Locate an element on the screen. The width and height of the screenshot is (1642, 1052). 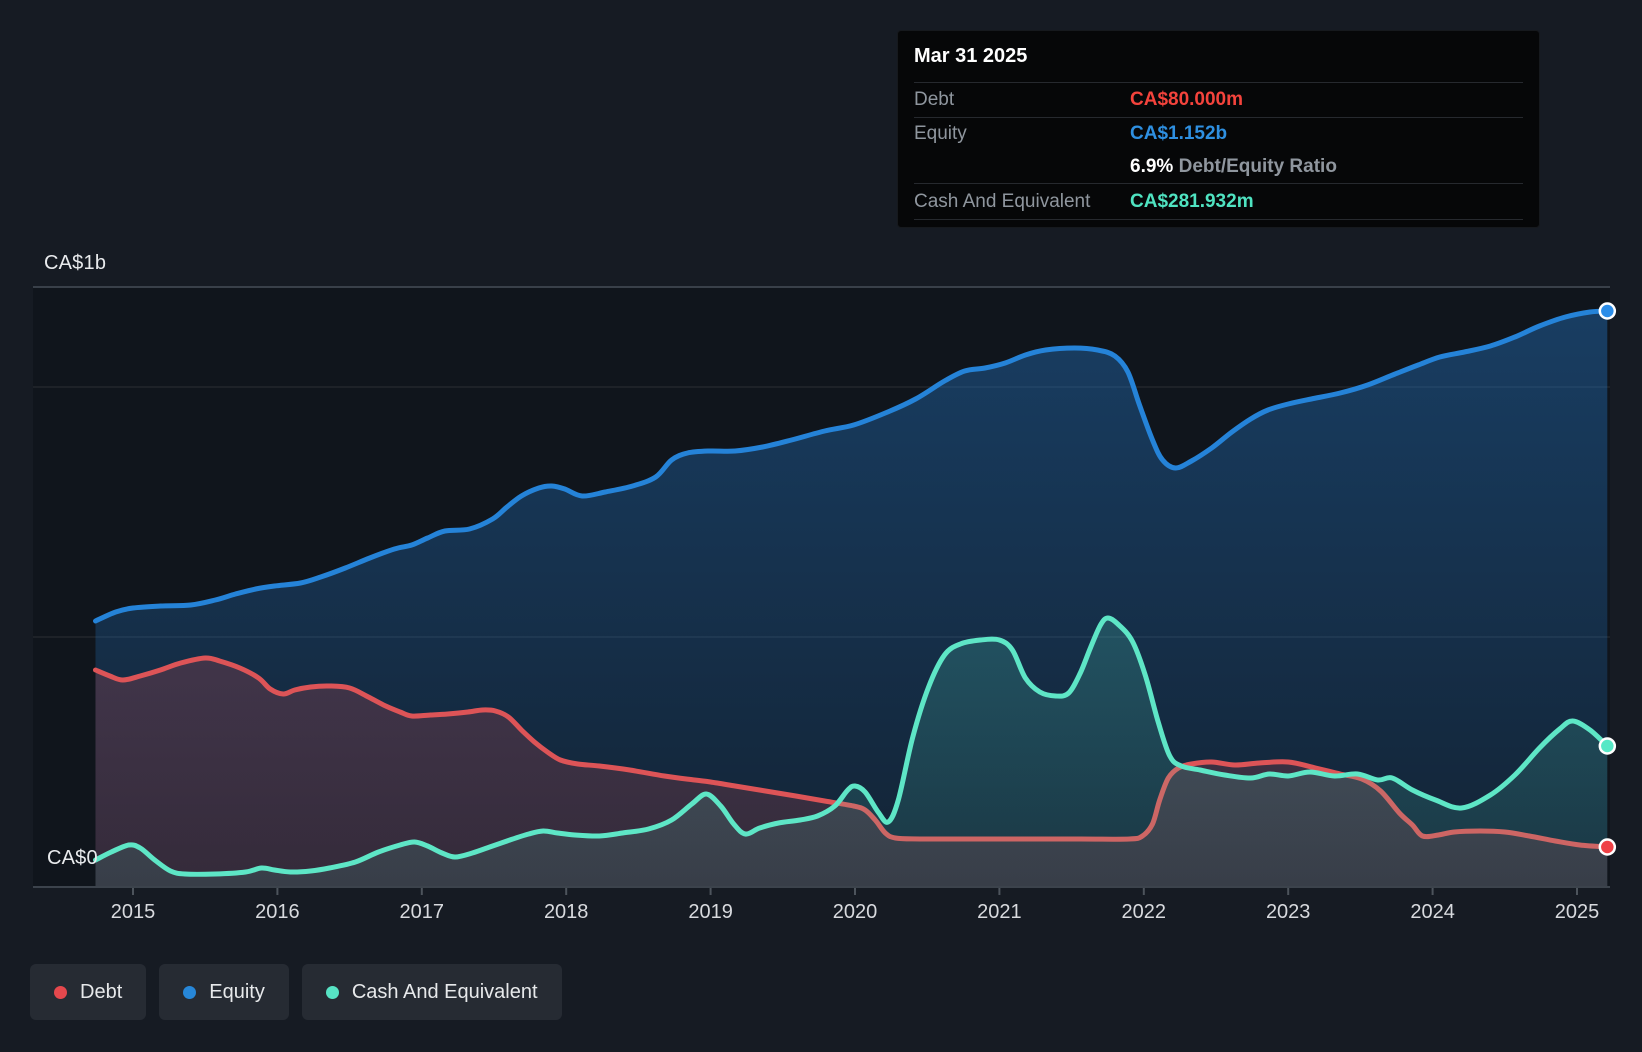
x-tick-label-2019: 2019 is located at coordinates (710, 912).